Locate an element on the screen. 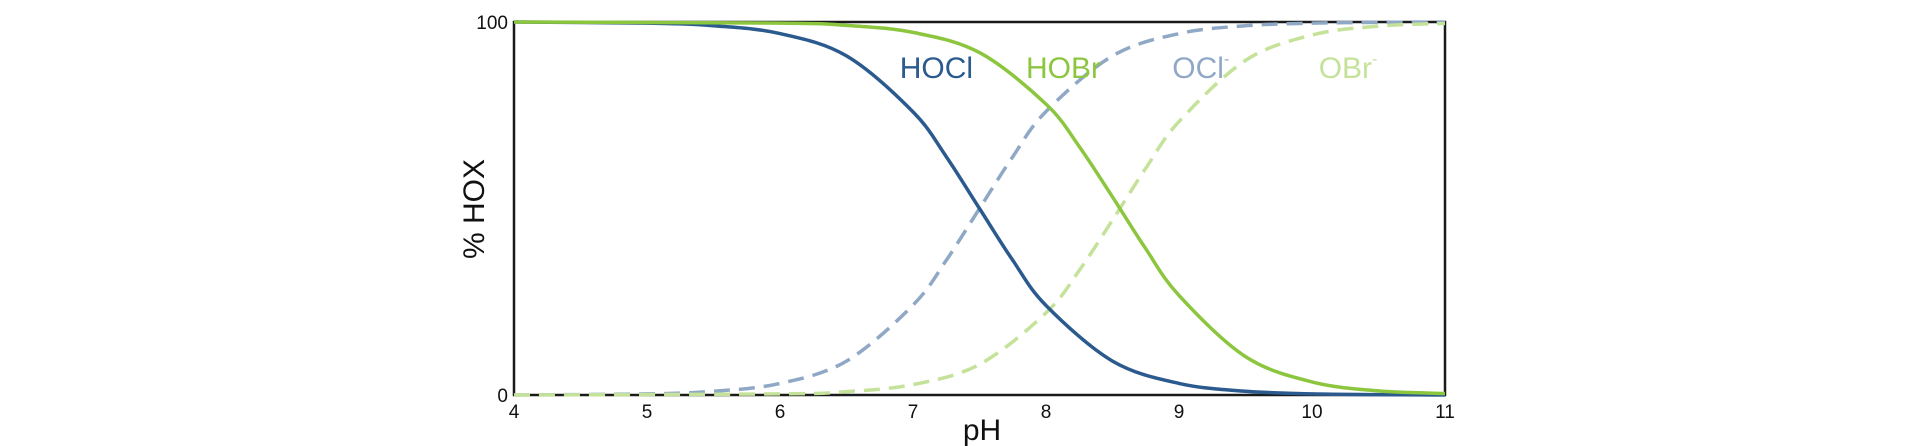 This screenshot has height=446, width=1920. x-tick-label: 4 is located at coordinates (514, 412).